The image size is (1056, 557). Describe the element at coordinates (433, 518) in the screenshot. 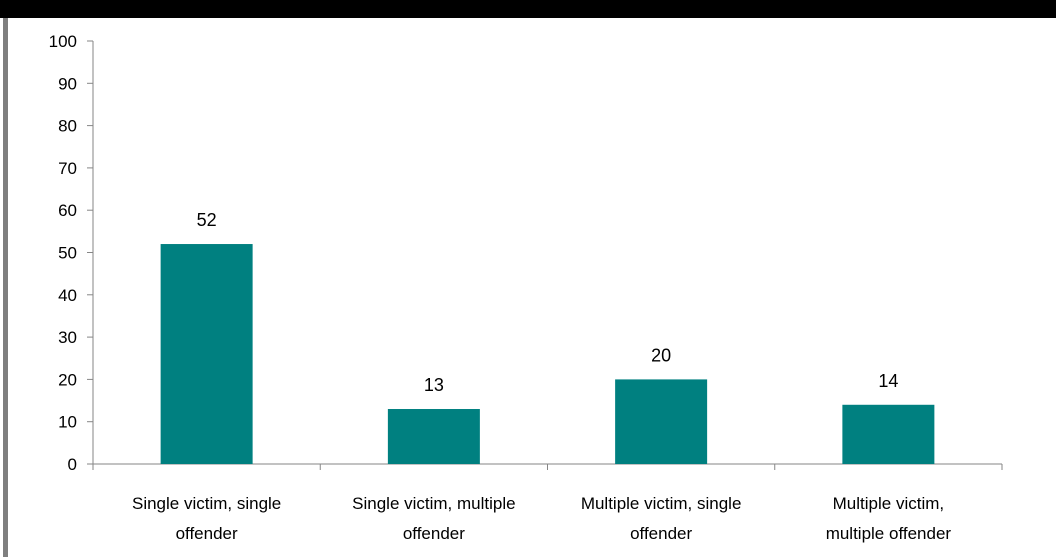

I see `x-category-label: Single victim, multiple offender` at that location.